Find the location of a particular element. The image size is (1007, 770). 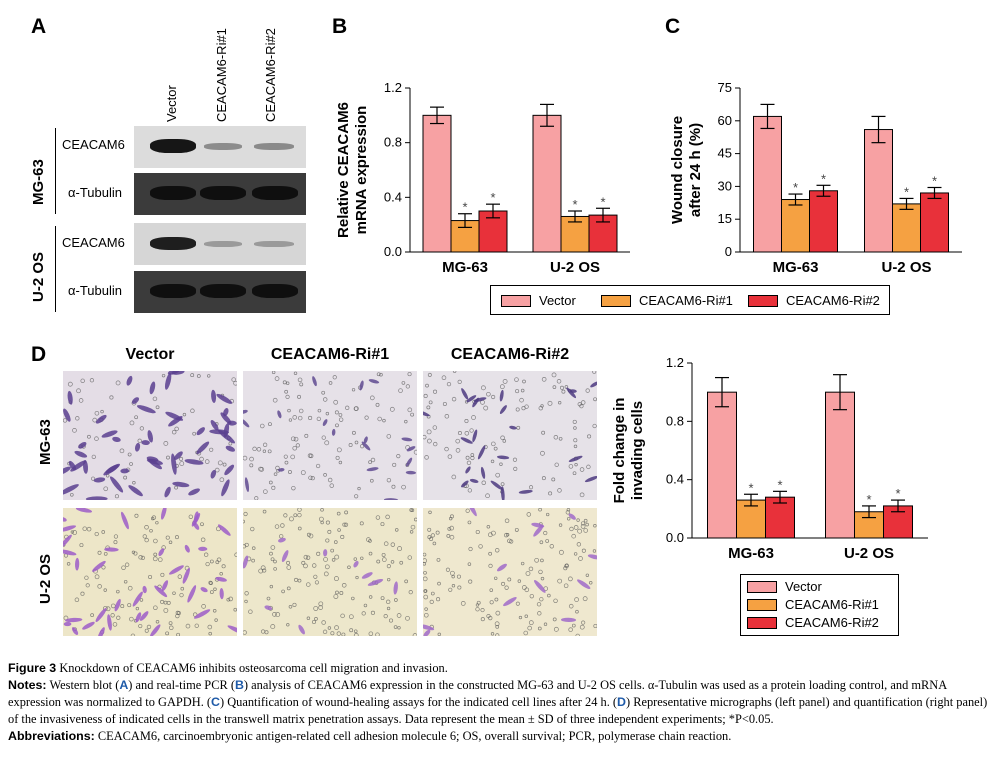

bar is located at coordinates (795, 226).